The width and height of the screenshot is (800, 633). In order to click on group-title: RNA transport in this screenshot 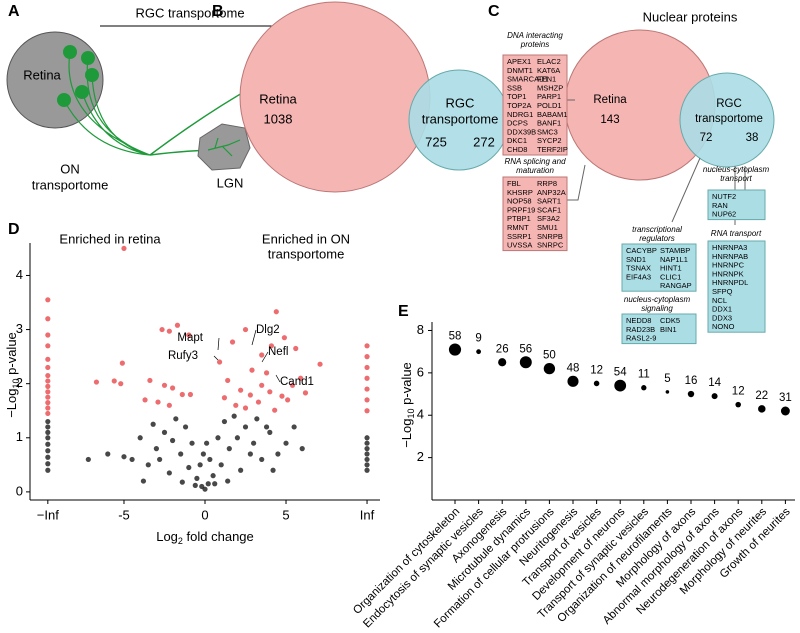, I will do `click(736, 233)`.